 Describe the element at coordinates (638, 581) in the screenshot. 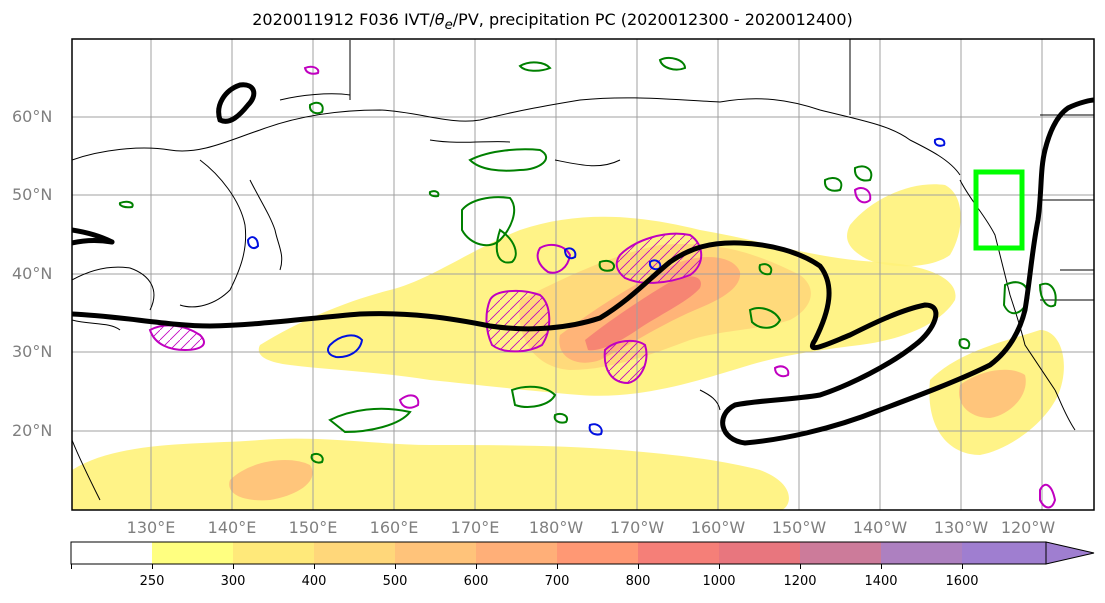

I see `colorbar-label-800: 800` at that location.